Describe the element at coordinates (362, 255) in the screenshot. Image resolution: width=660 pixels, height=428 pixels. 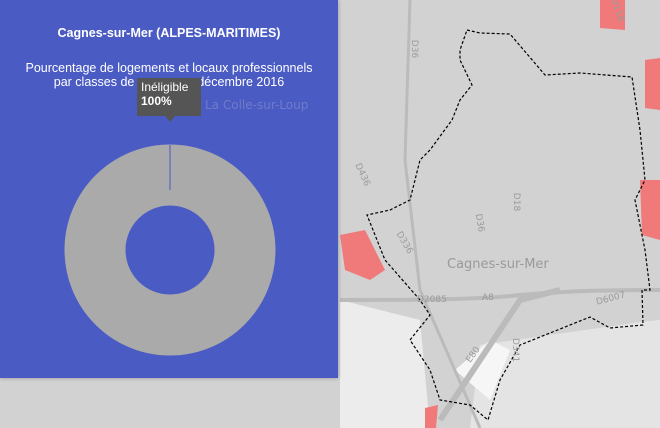
I see `eligible-zone` at that location.